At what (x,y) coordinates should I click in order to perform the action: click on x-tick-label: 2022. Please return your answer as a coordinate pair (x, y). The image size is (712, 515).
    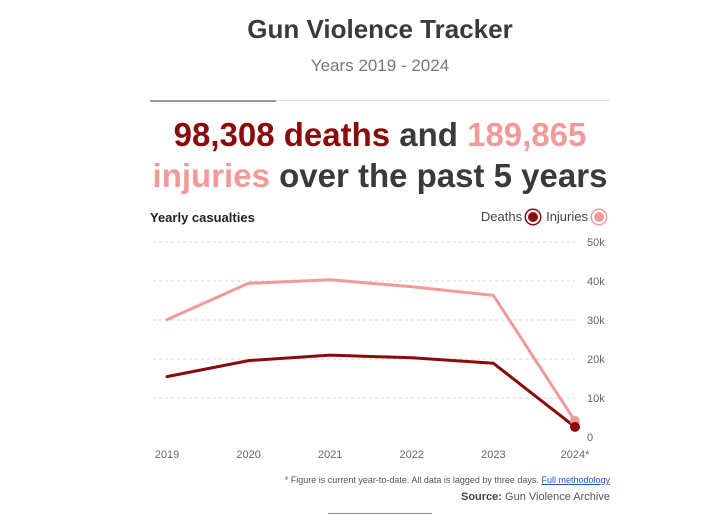
    Looking at the image, I should click on (412, 455).